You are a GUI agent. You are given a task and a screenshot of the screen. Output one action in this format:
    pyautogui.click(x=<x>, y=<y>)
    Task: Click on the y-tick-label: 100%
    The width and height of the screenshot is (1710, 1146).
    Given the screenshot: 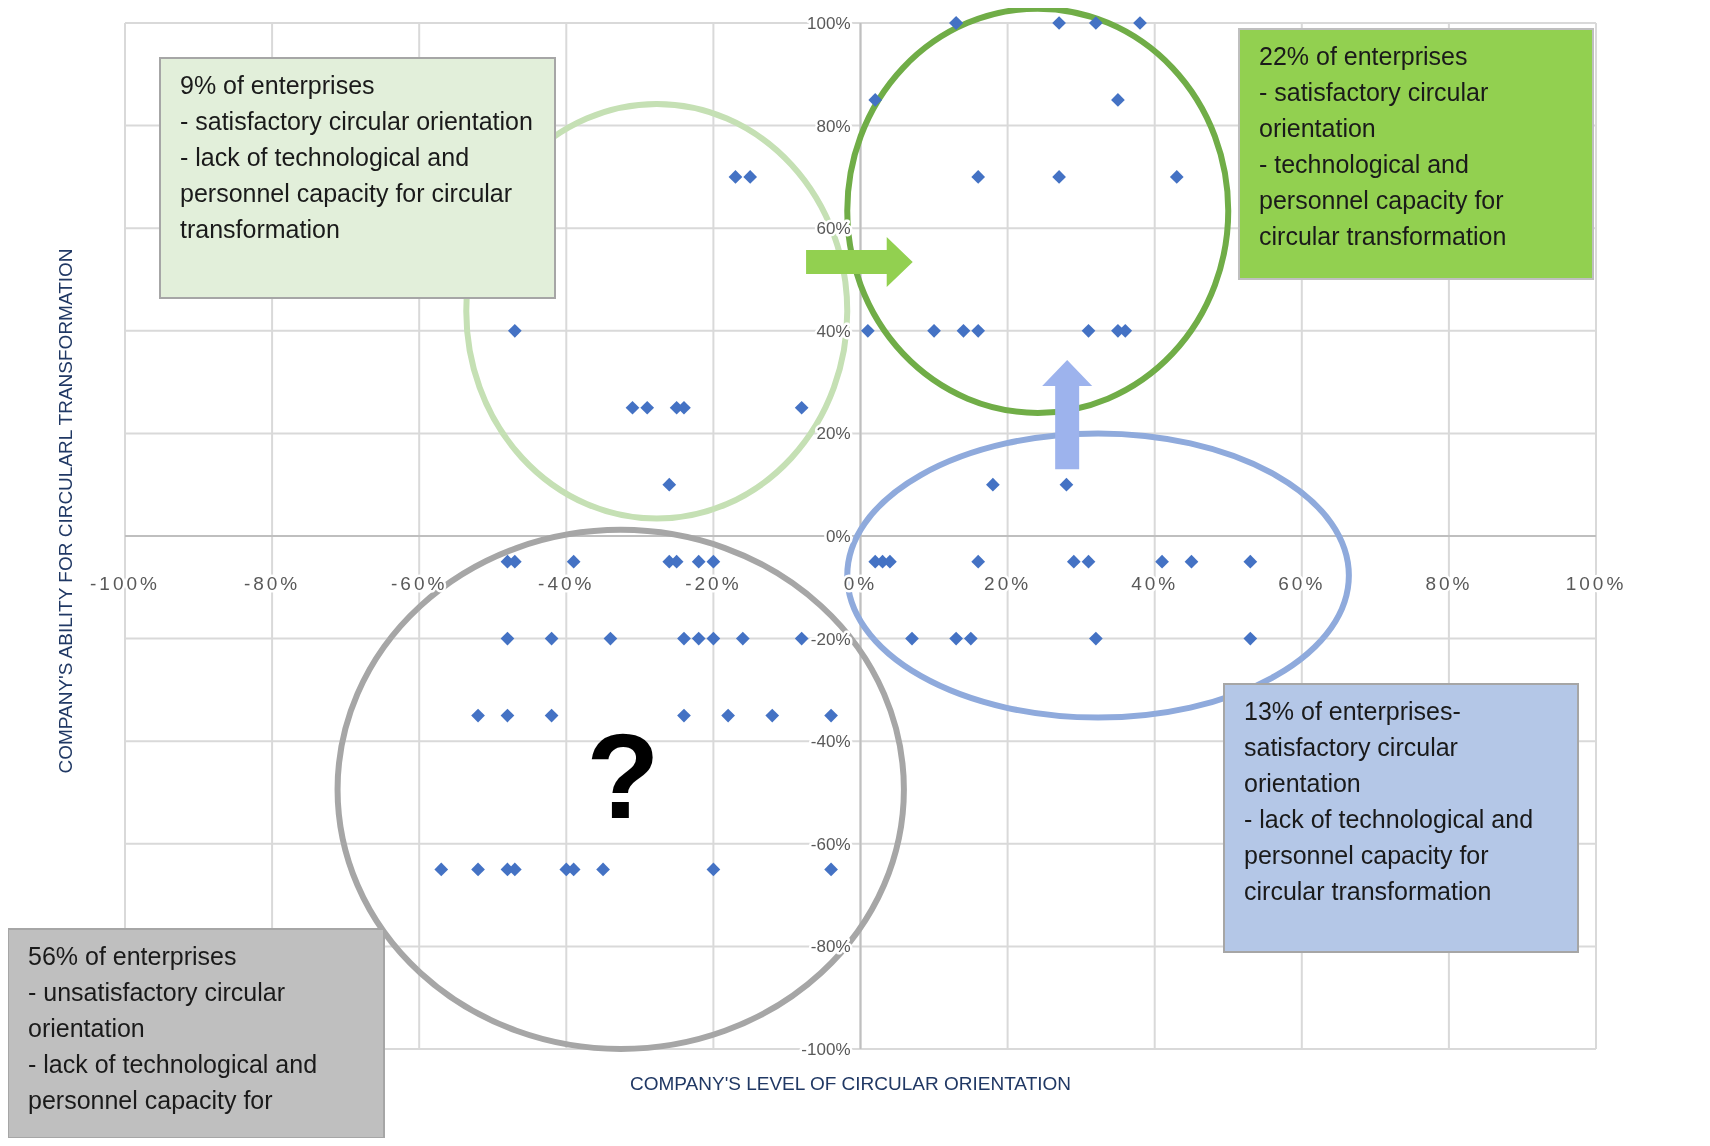 What is the action you would take?
    pyautogui.click(x=829, y=23)
    